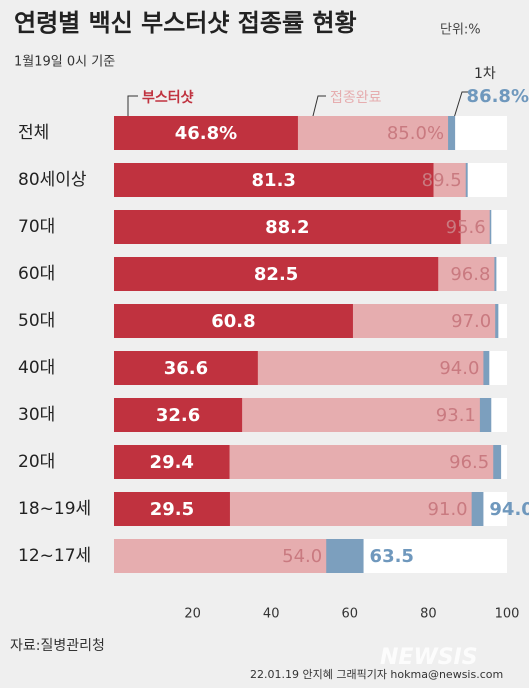 The image size is (529, 688). I want to click on legend-label: 부스터샷, so click(168, 98).